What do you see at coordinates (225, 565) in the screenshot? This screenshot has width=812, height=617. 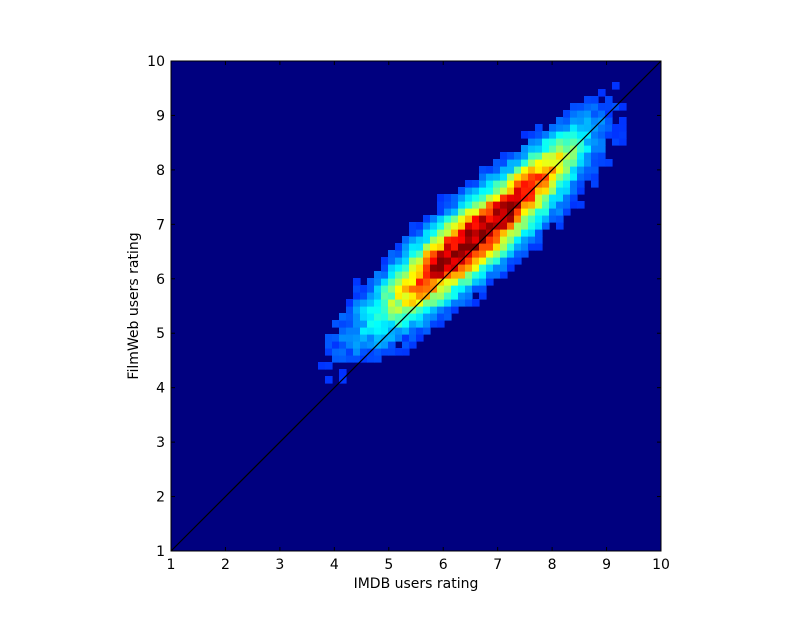 I see `x-tick-label: 2` at bounding box center [225, 565].